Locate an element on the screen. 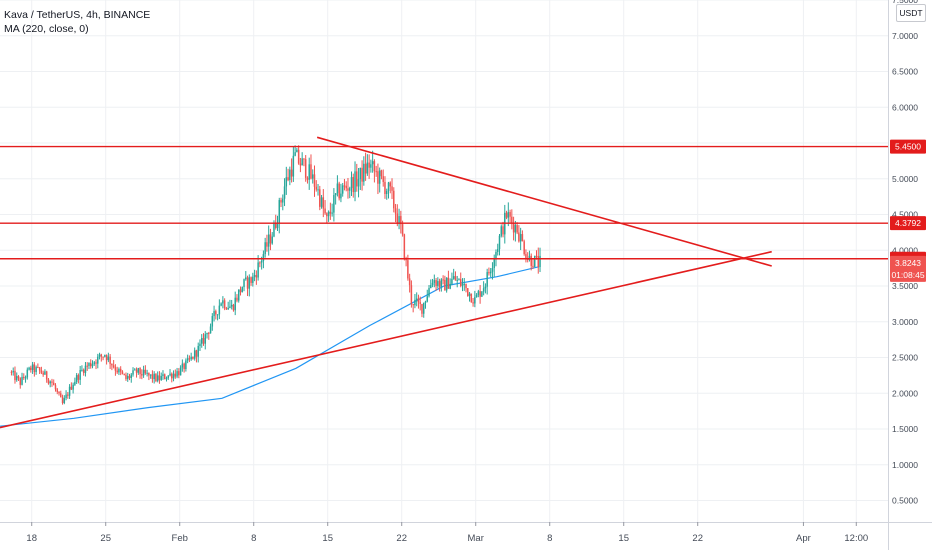 The image size is (932, 550). time-scale: 18 25 Feb 8 15 22 Mar 8 15 22 Apr 12:00 is located at coordinates (466, 533).